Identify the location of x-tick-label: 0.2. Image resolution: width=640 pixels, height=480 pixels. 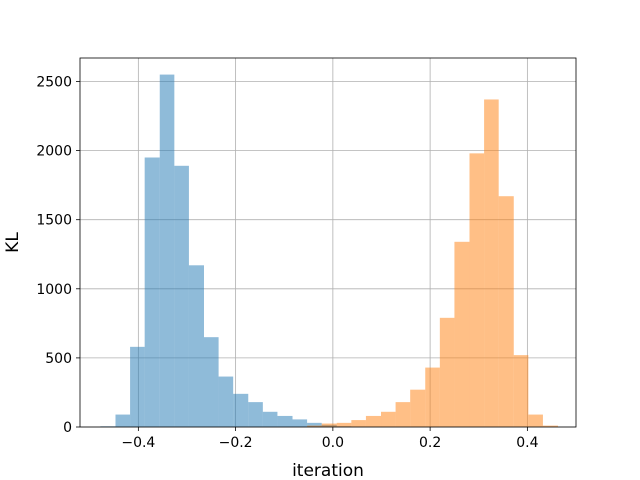
(430, 443).